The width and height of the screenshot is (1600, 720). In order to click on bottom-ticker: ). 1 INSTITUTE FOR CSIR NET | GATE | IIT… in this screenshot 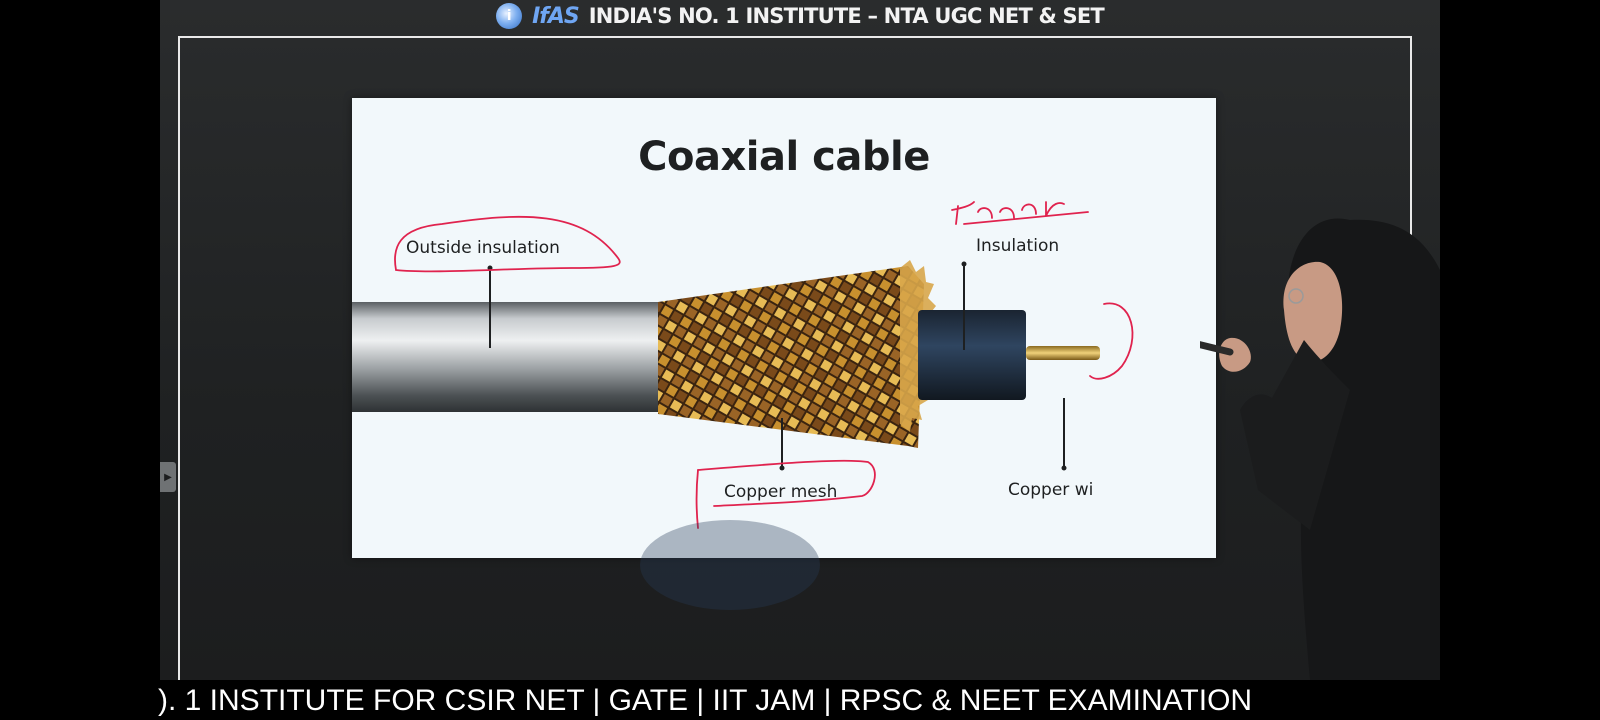, I will do `click(800, 700)`.